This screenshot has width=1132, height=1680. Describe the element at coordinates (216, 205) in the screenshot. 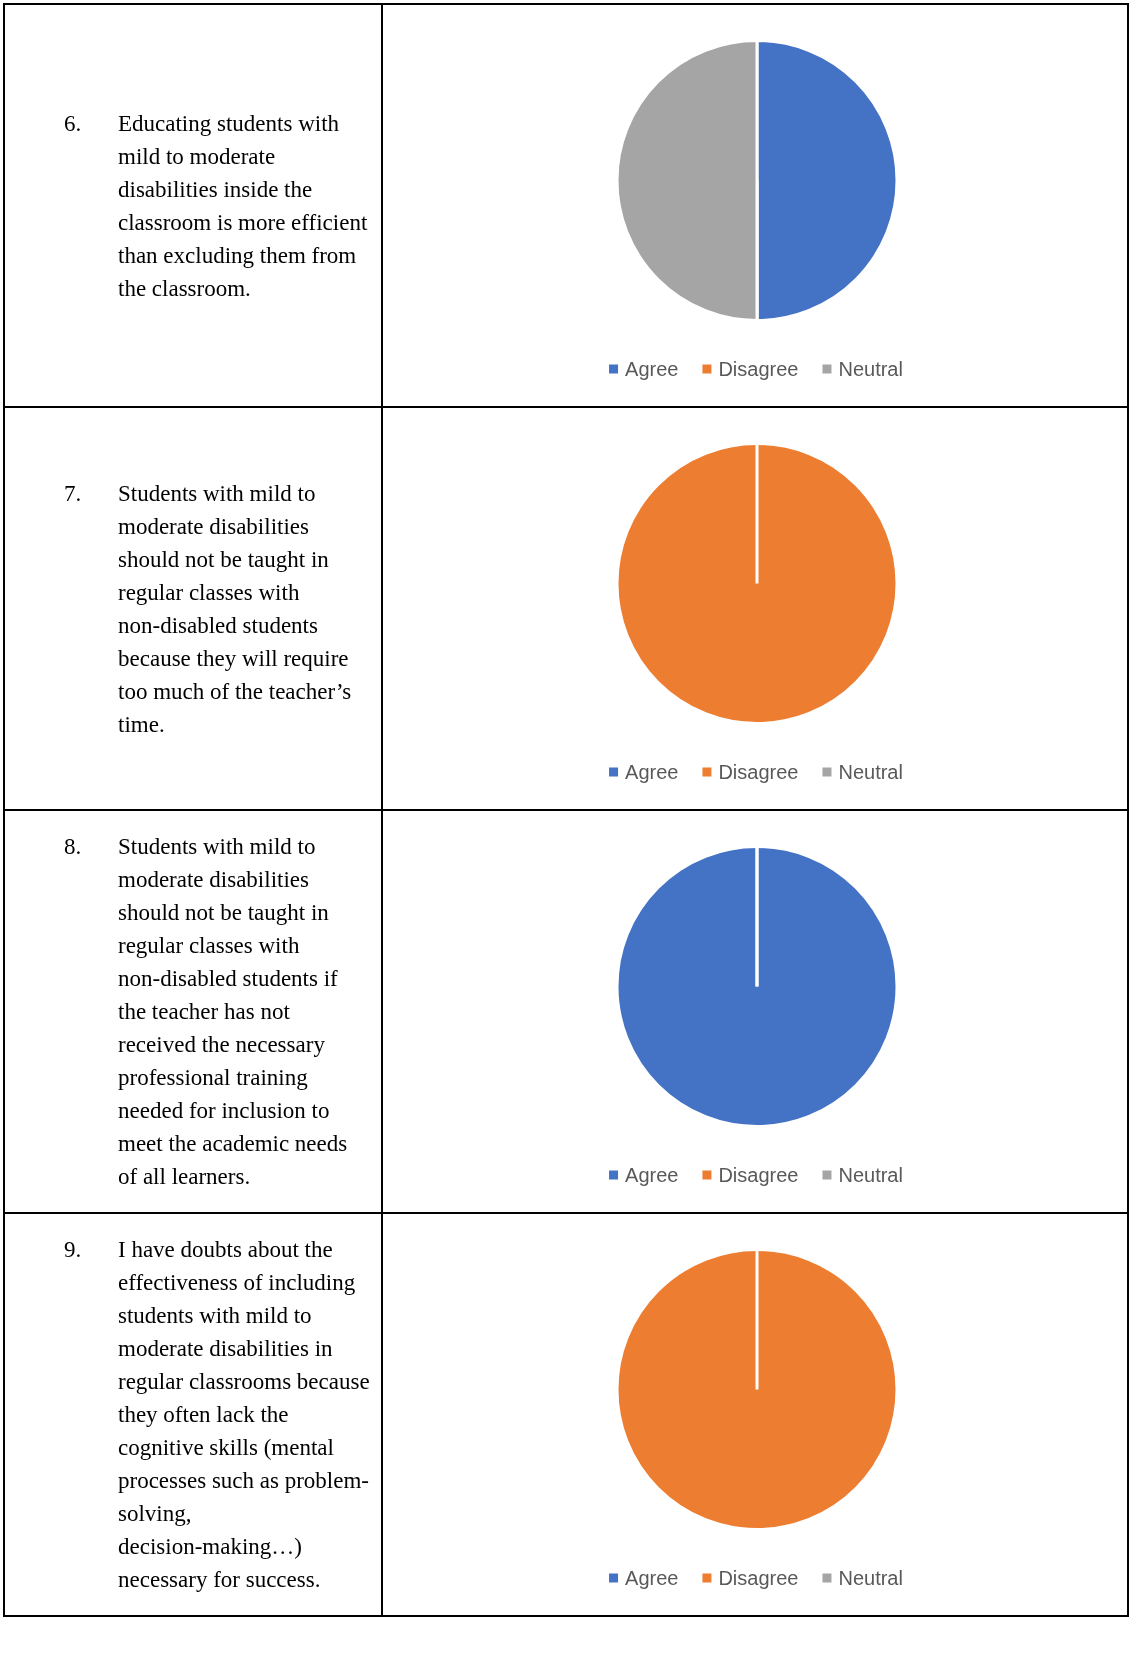

I see `chart-title: 6. Educating students with mild to moderate disabilities inside the classroom is more efficient than excluding them from the classroom.` at that location.